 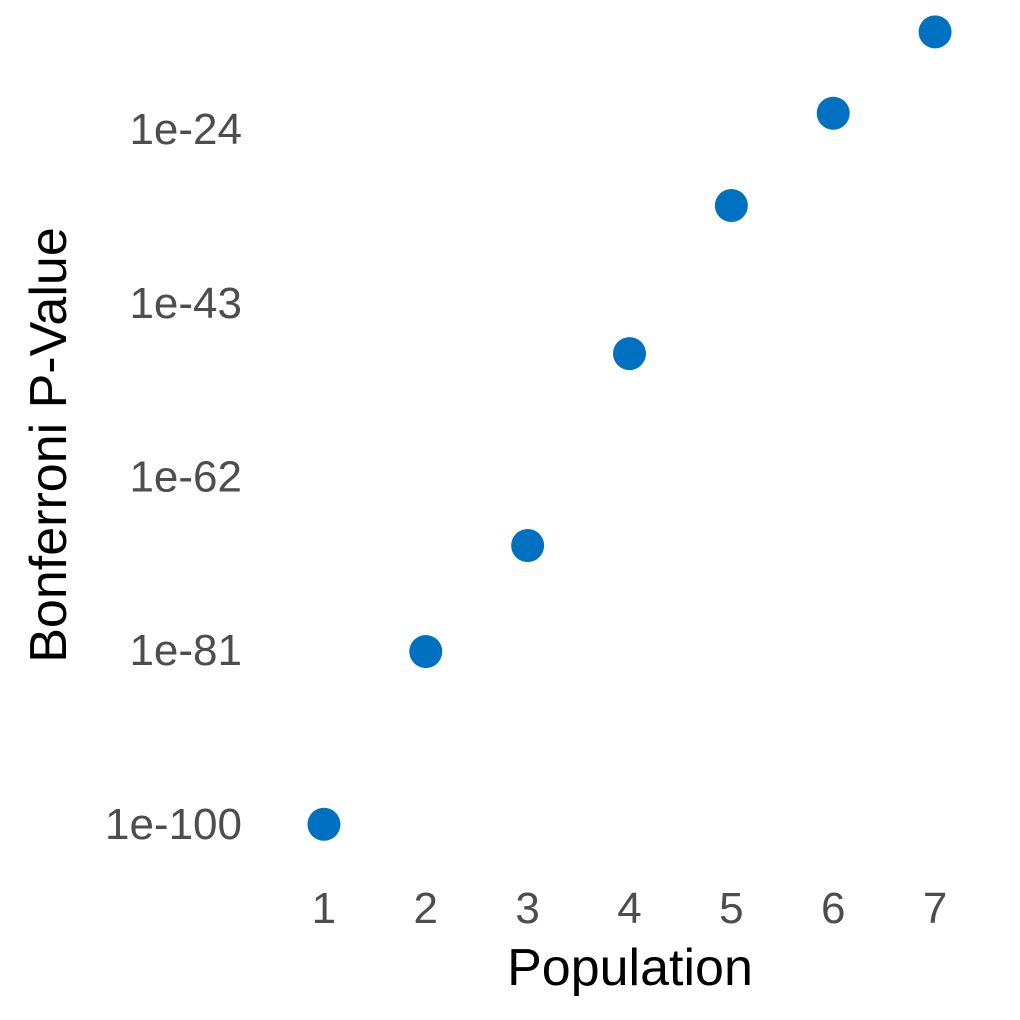 I want to click on x-tick-label: 4, so click(x=629, y=908).